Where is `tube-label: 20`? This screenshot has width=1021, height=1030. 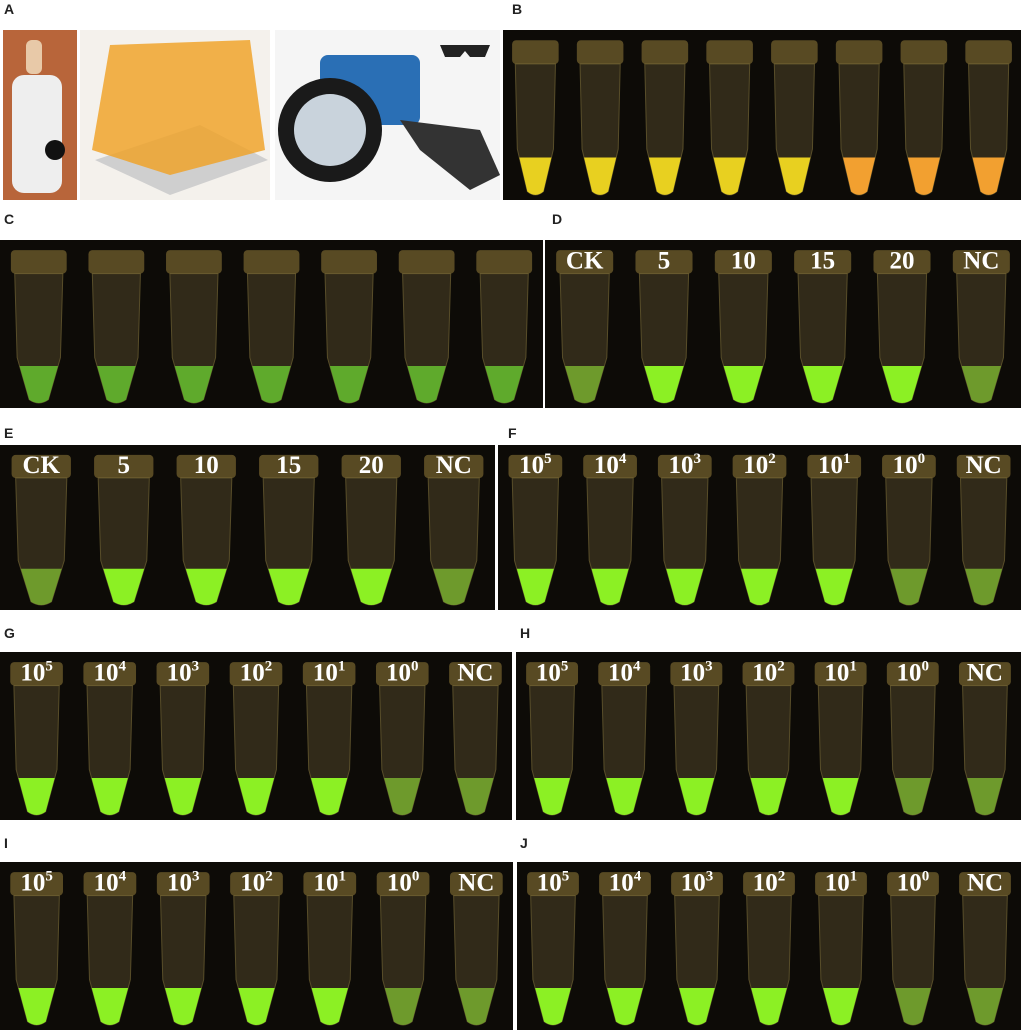
tube-label: 20 is located at coordinates (371, 465).